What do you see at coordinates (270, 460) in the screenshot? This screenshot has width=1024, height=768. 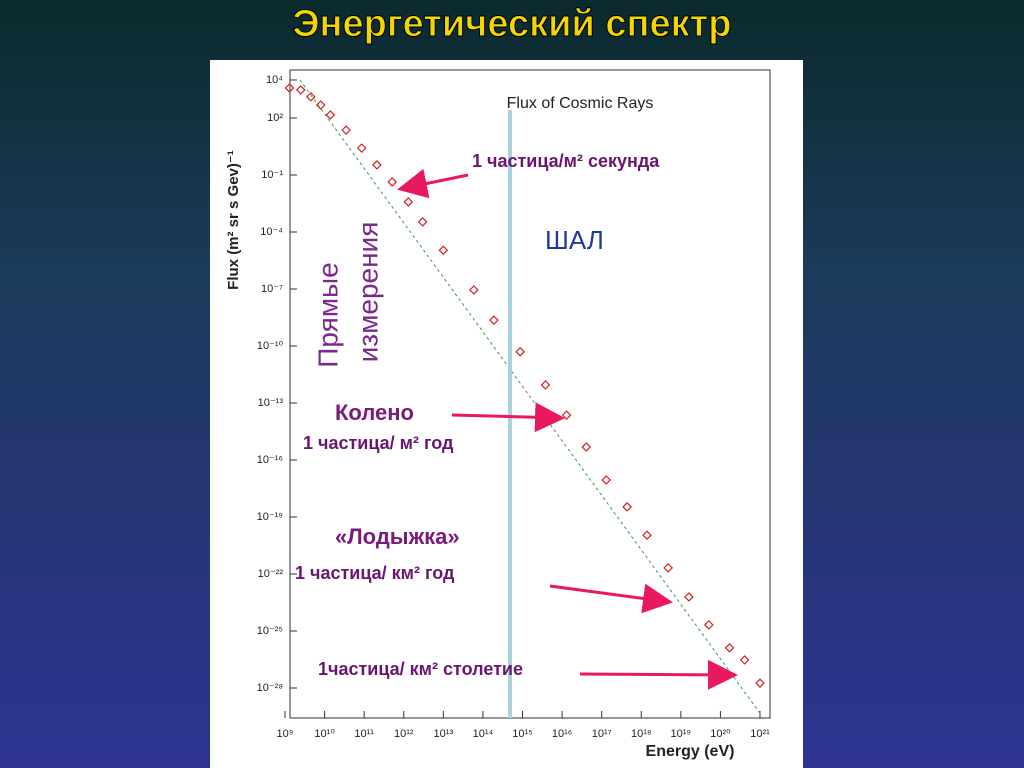 I see `y-tick-label: 10⁻¹⁶` at bounding box center [270, 460].